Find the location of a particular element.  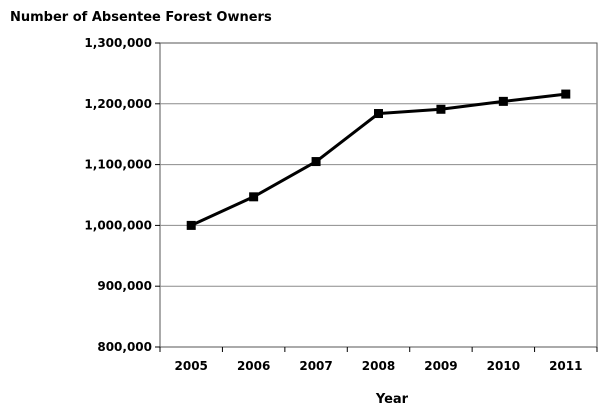

data-point-2010 is located at coordinates (503, 101).